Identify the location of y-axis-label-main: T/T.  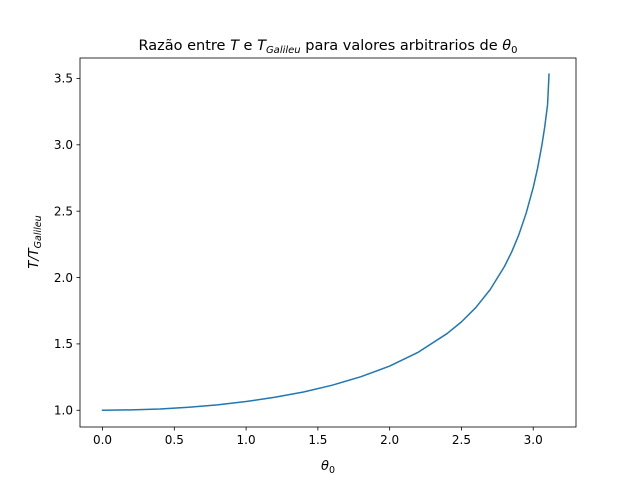
(34, 257).